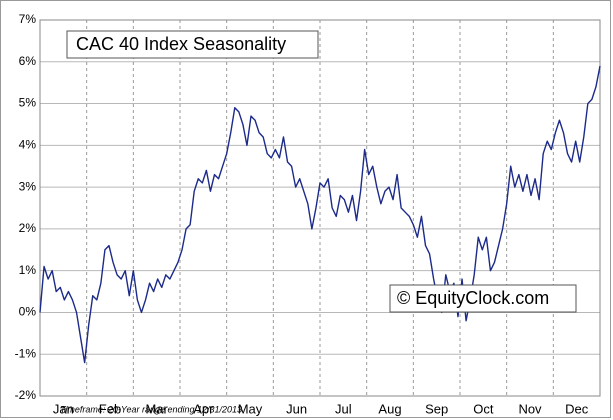 This screenshot has height=420, width=613. Describe the element at coordinates (530, 408) in the screenshot. I see `x-tick-label: Nov` at that location.